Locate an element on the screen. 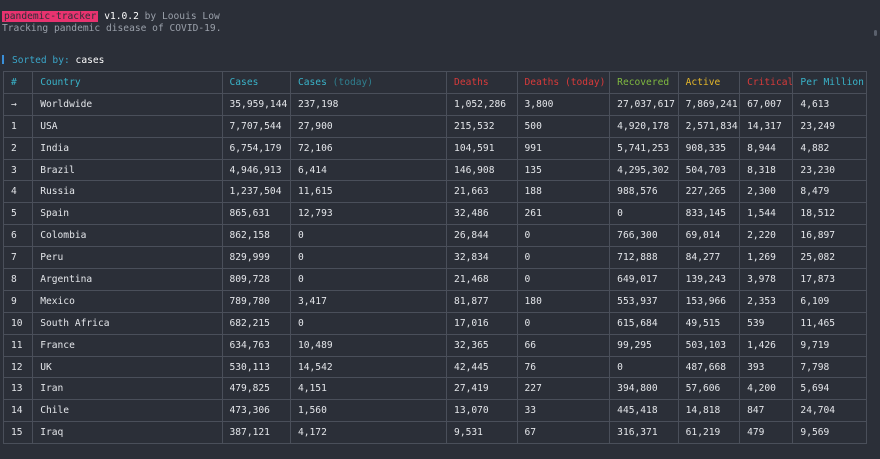  cell-deaths: 32,834 is located at coordinates (482, 258).